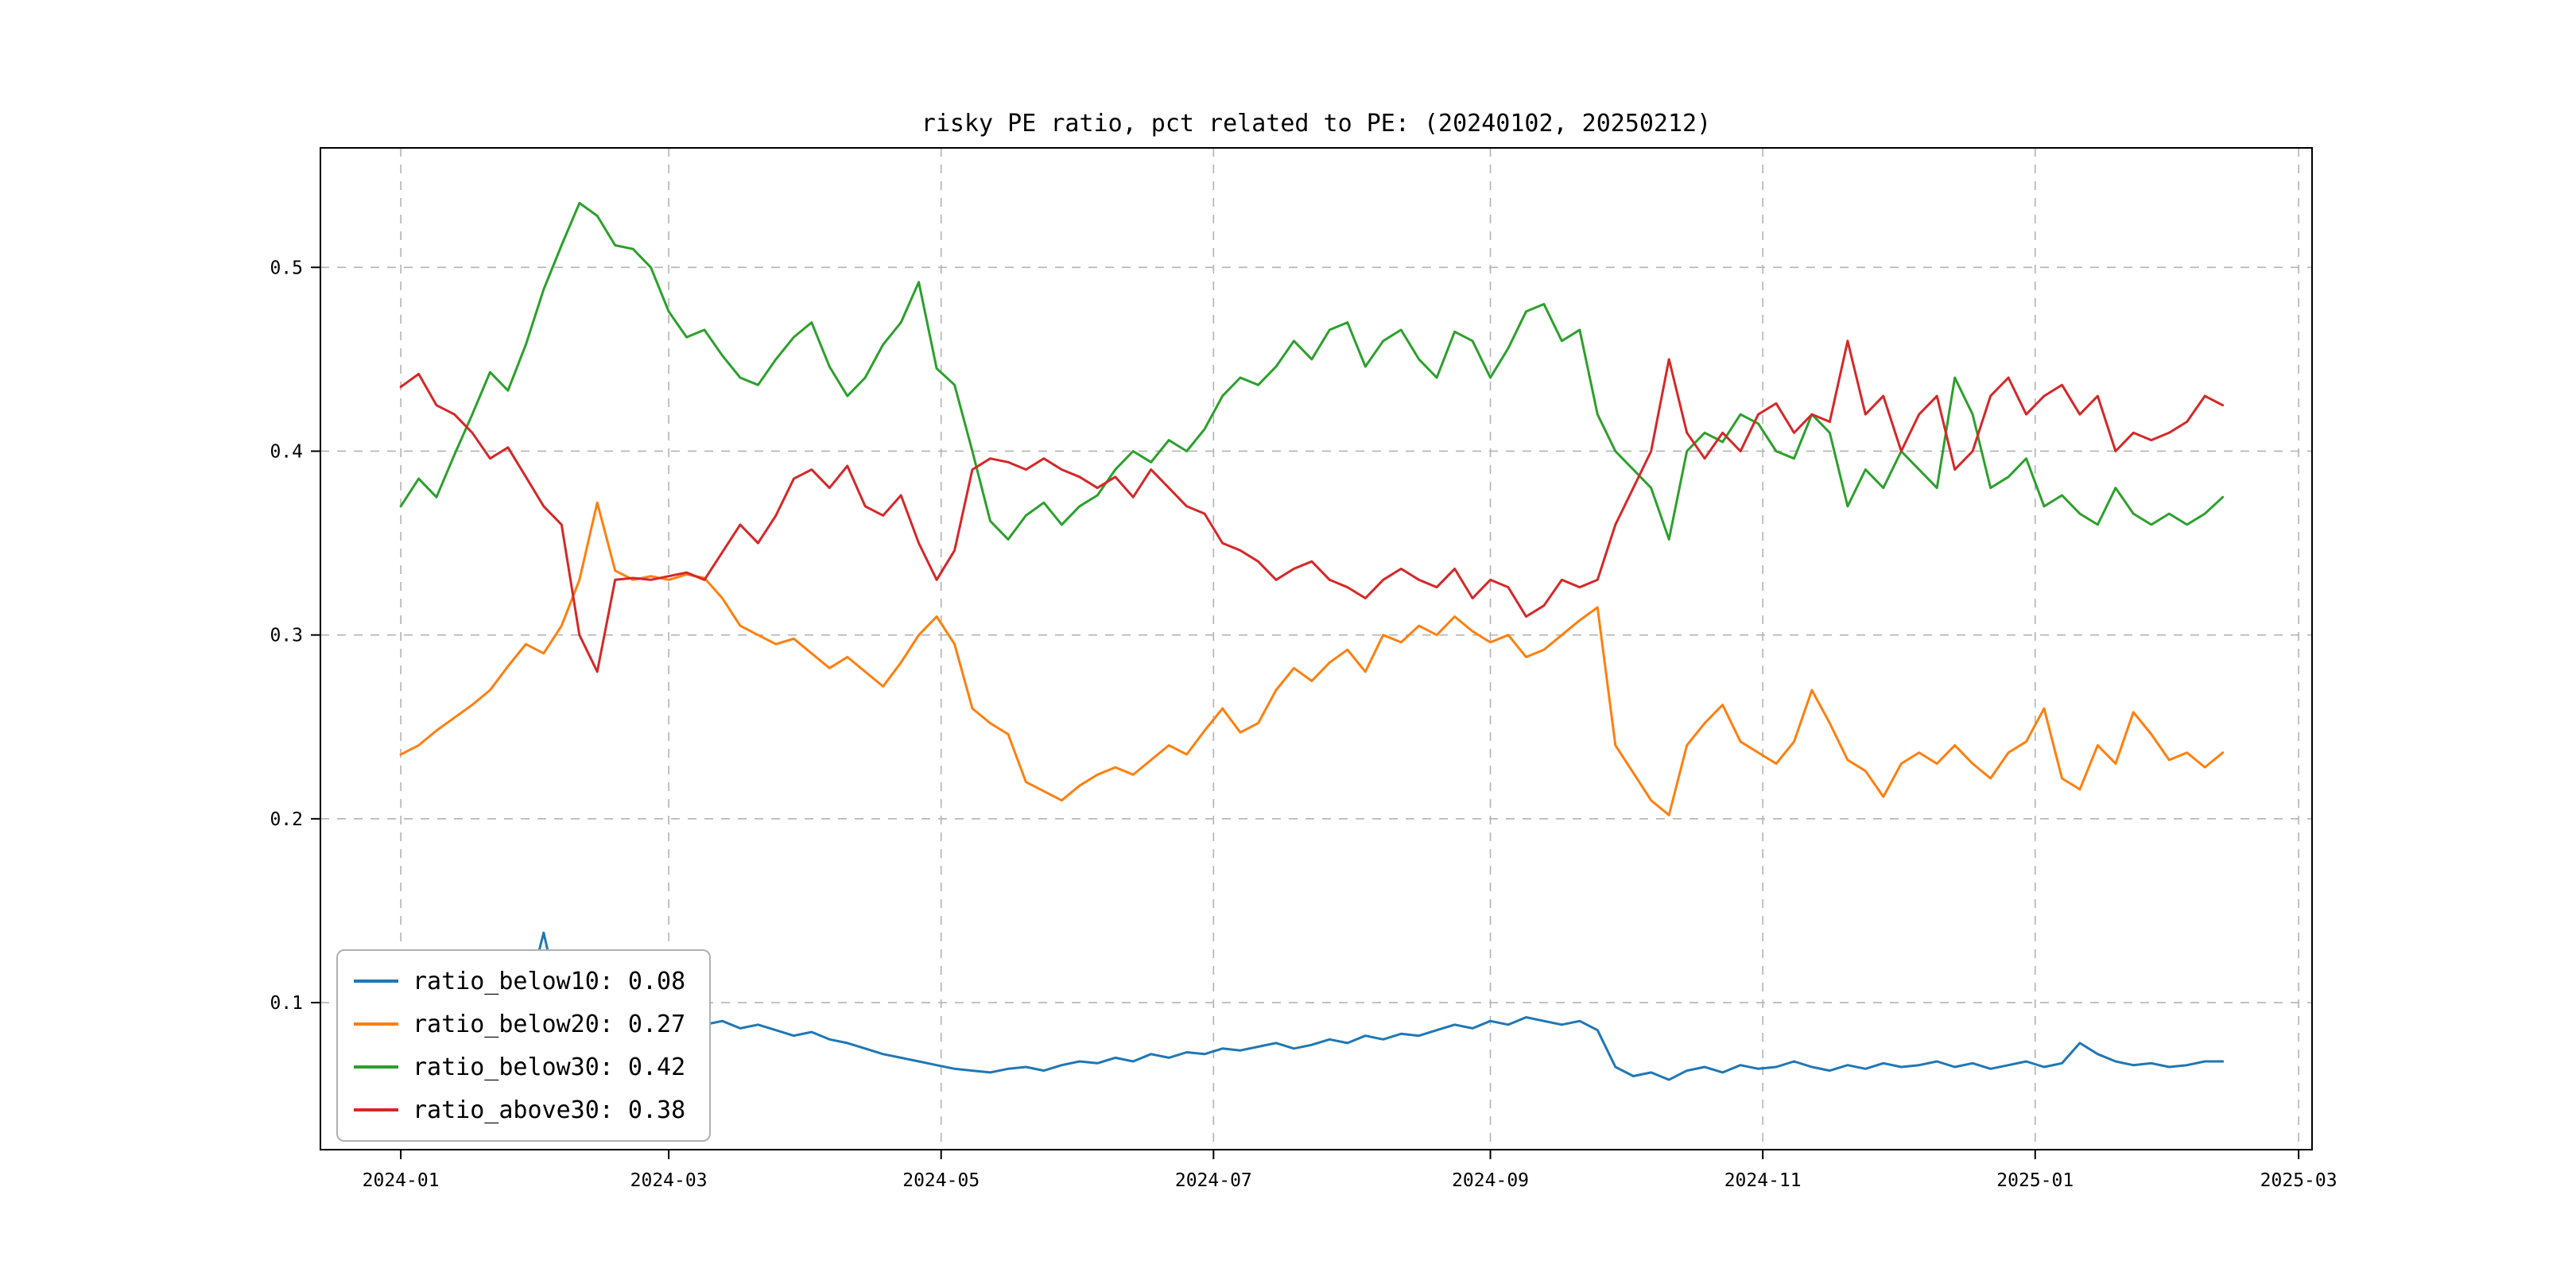 The height and width of the screenshot is (1288, 2576). Describe the element at coordinates (2035, 1180) in the screenshot. I see `x-tick-label: 2025-01` at that location.